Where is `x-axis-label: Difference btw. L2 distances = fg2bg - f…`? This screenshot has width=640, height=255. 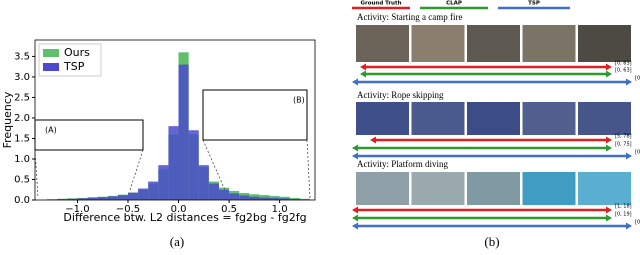
x-axis-label: Difference btw. L2 distances = fg2bg - f… is located at coordinates (184, 217).